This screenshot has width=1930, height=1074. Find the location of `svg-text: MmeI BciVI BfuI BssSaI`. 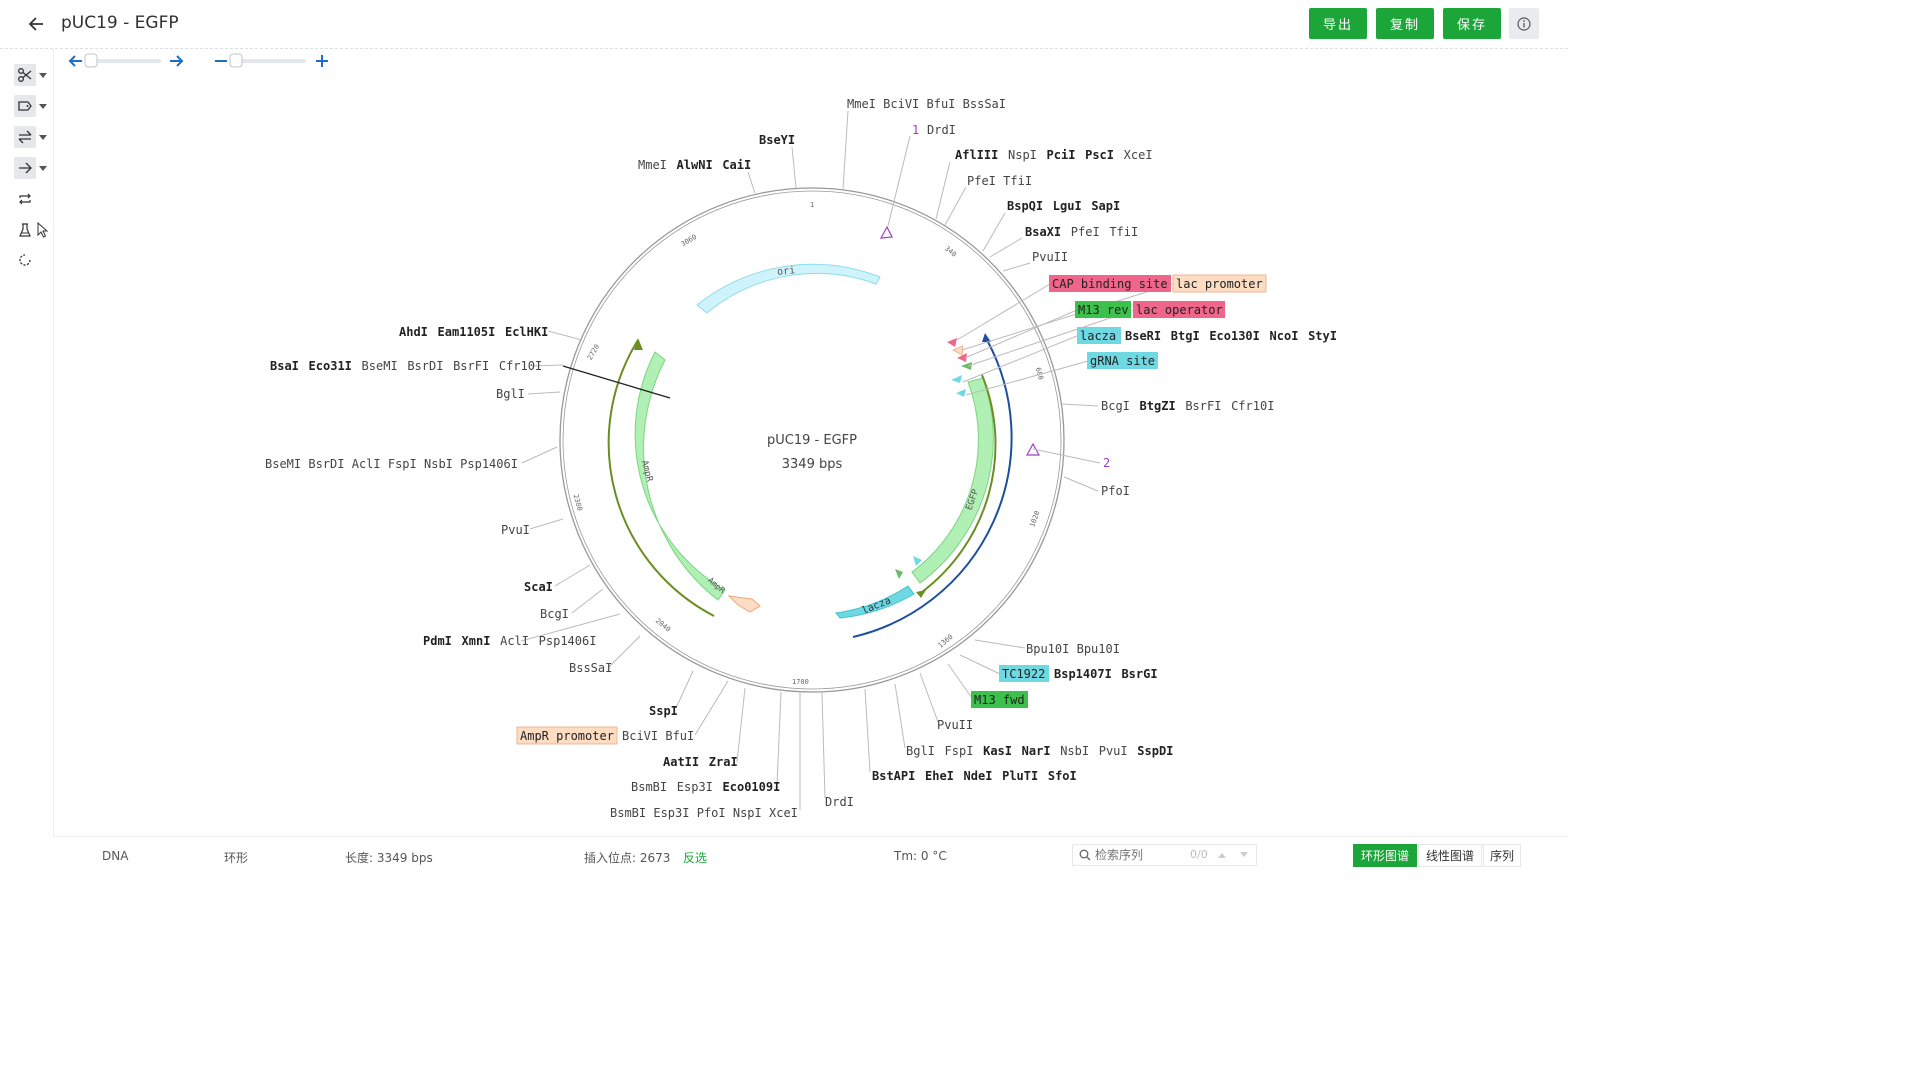

svg-text: MmeI BciVI BfuI BssSaI is located at coordinates (926, 104).